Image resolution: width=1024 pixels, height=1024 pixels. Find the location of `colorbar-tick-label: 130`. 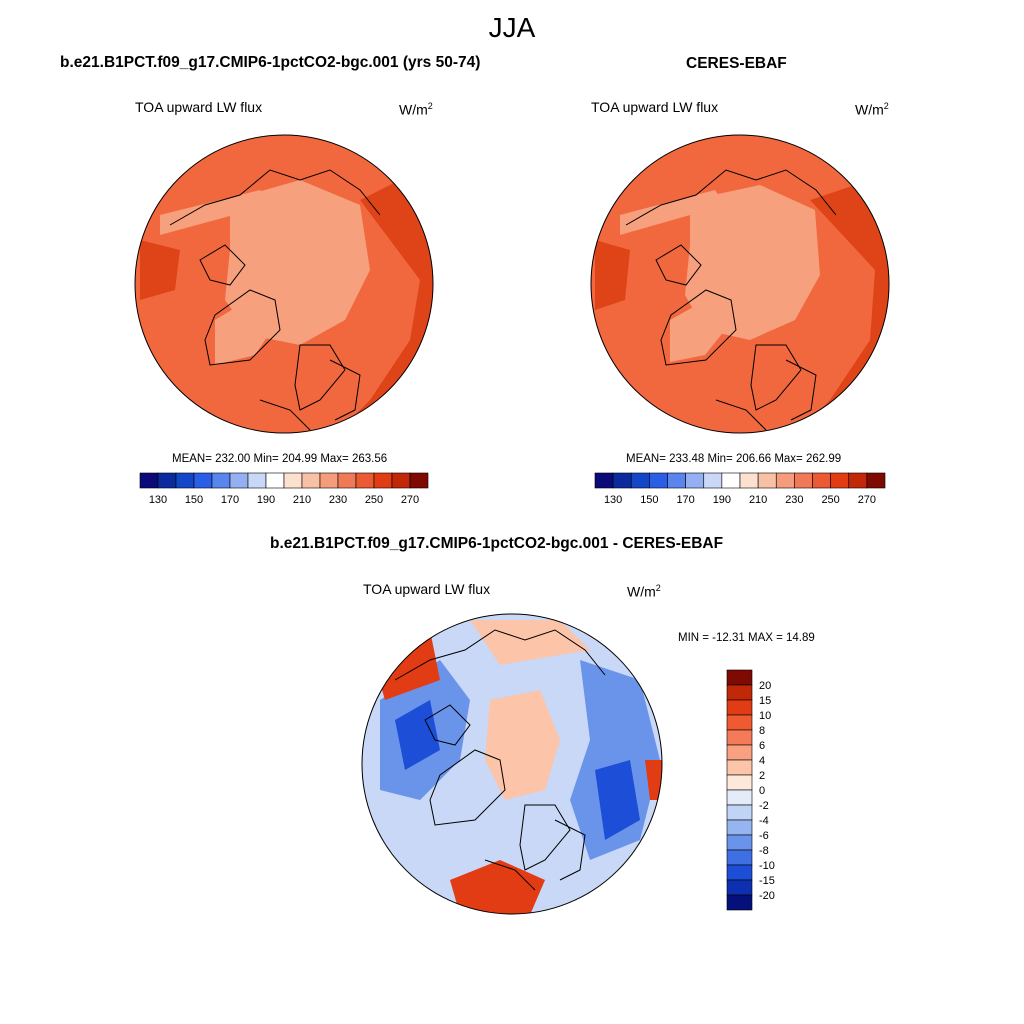

colorbar-tick-label: 130 is located at coordinates (613, 500).